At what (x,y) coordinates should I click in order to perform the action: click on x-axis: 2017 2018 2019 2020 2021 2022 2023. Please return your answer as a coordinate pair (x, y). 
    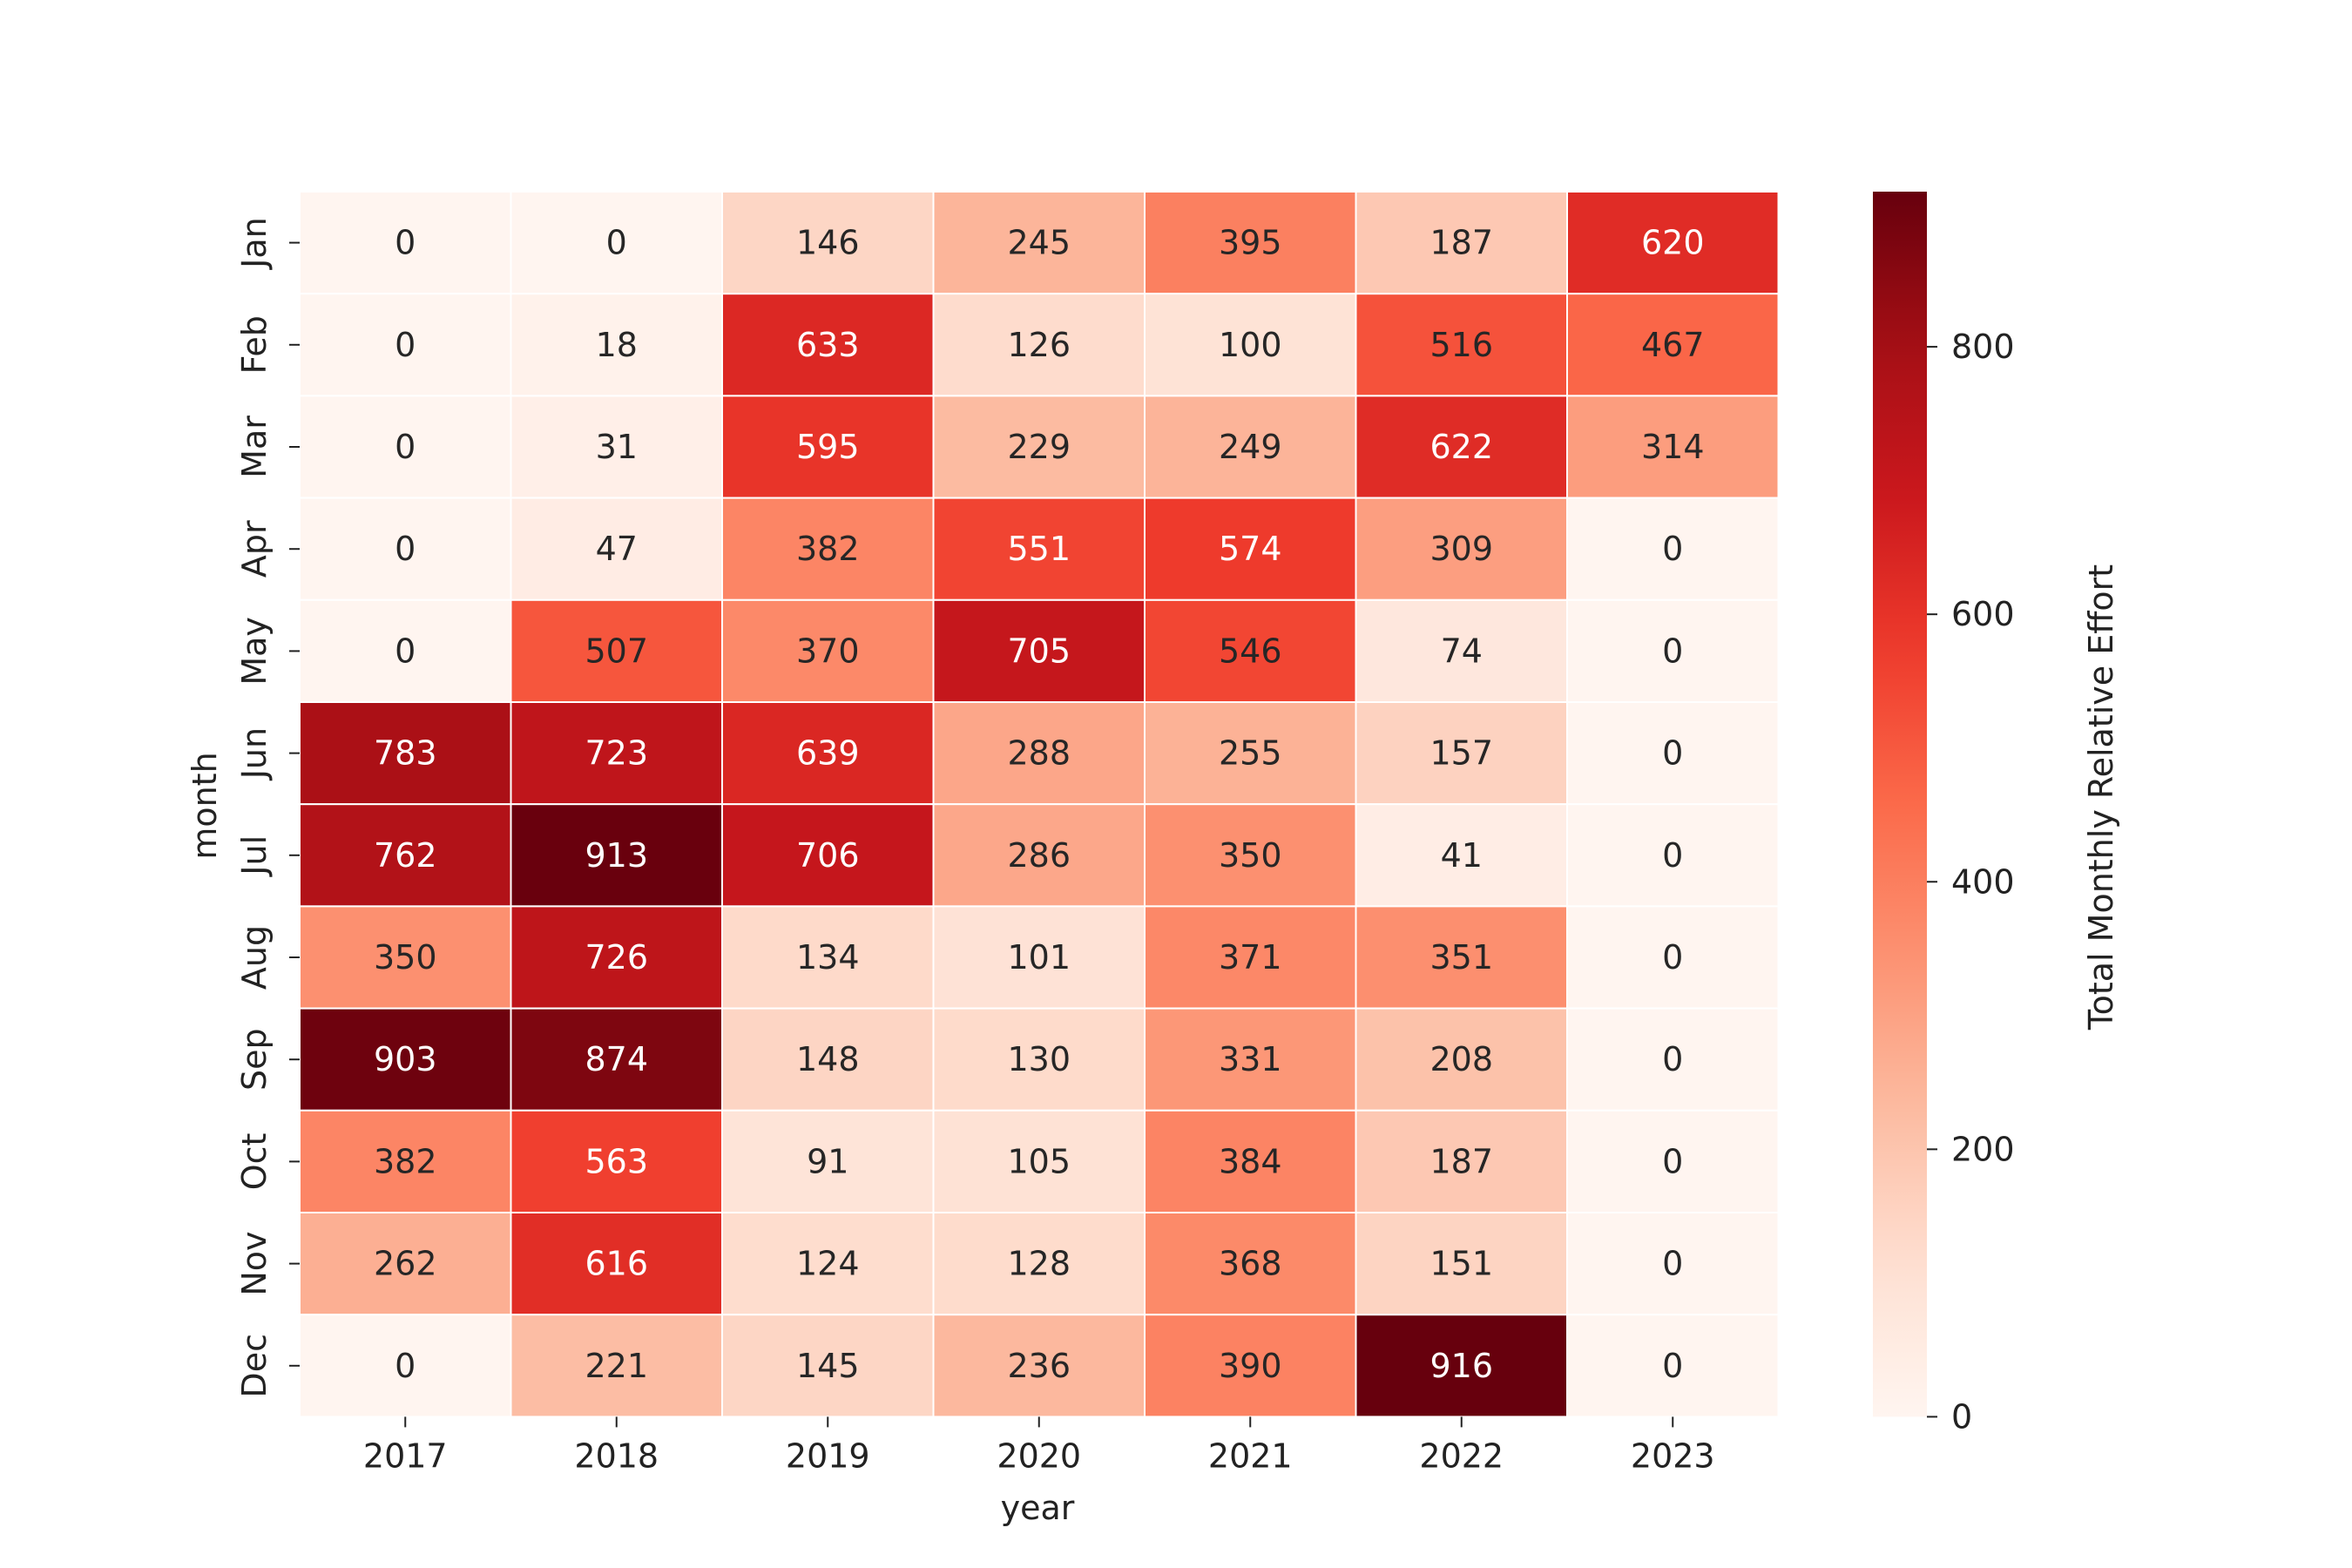
    Looking at the image, I should click on (1039, 1445).